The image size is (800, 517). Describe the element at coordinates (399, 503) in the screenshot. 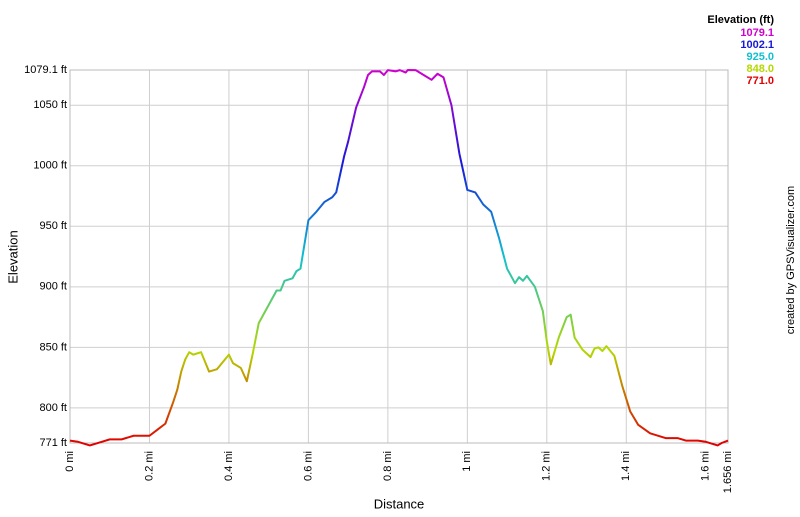

I see `x-axis-title: Distance` at that location.